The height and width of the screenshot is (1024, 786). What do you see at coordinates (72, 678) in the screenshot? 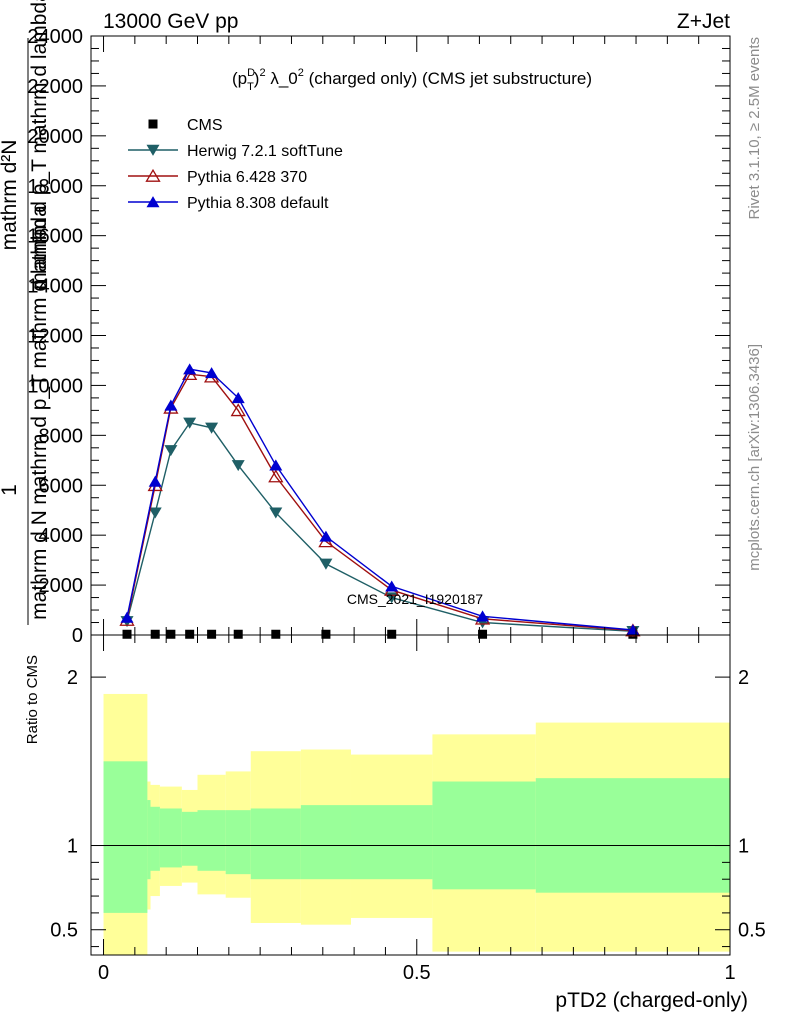
I see `ratio-ytick-label-left: 2` at bounding box center [72, 678].